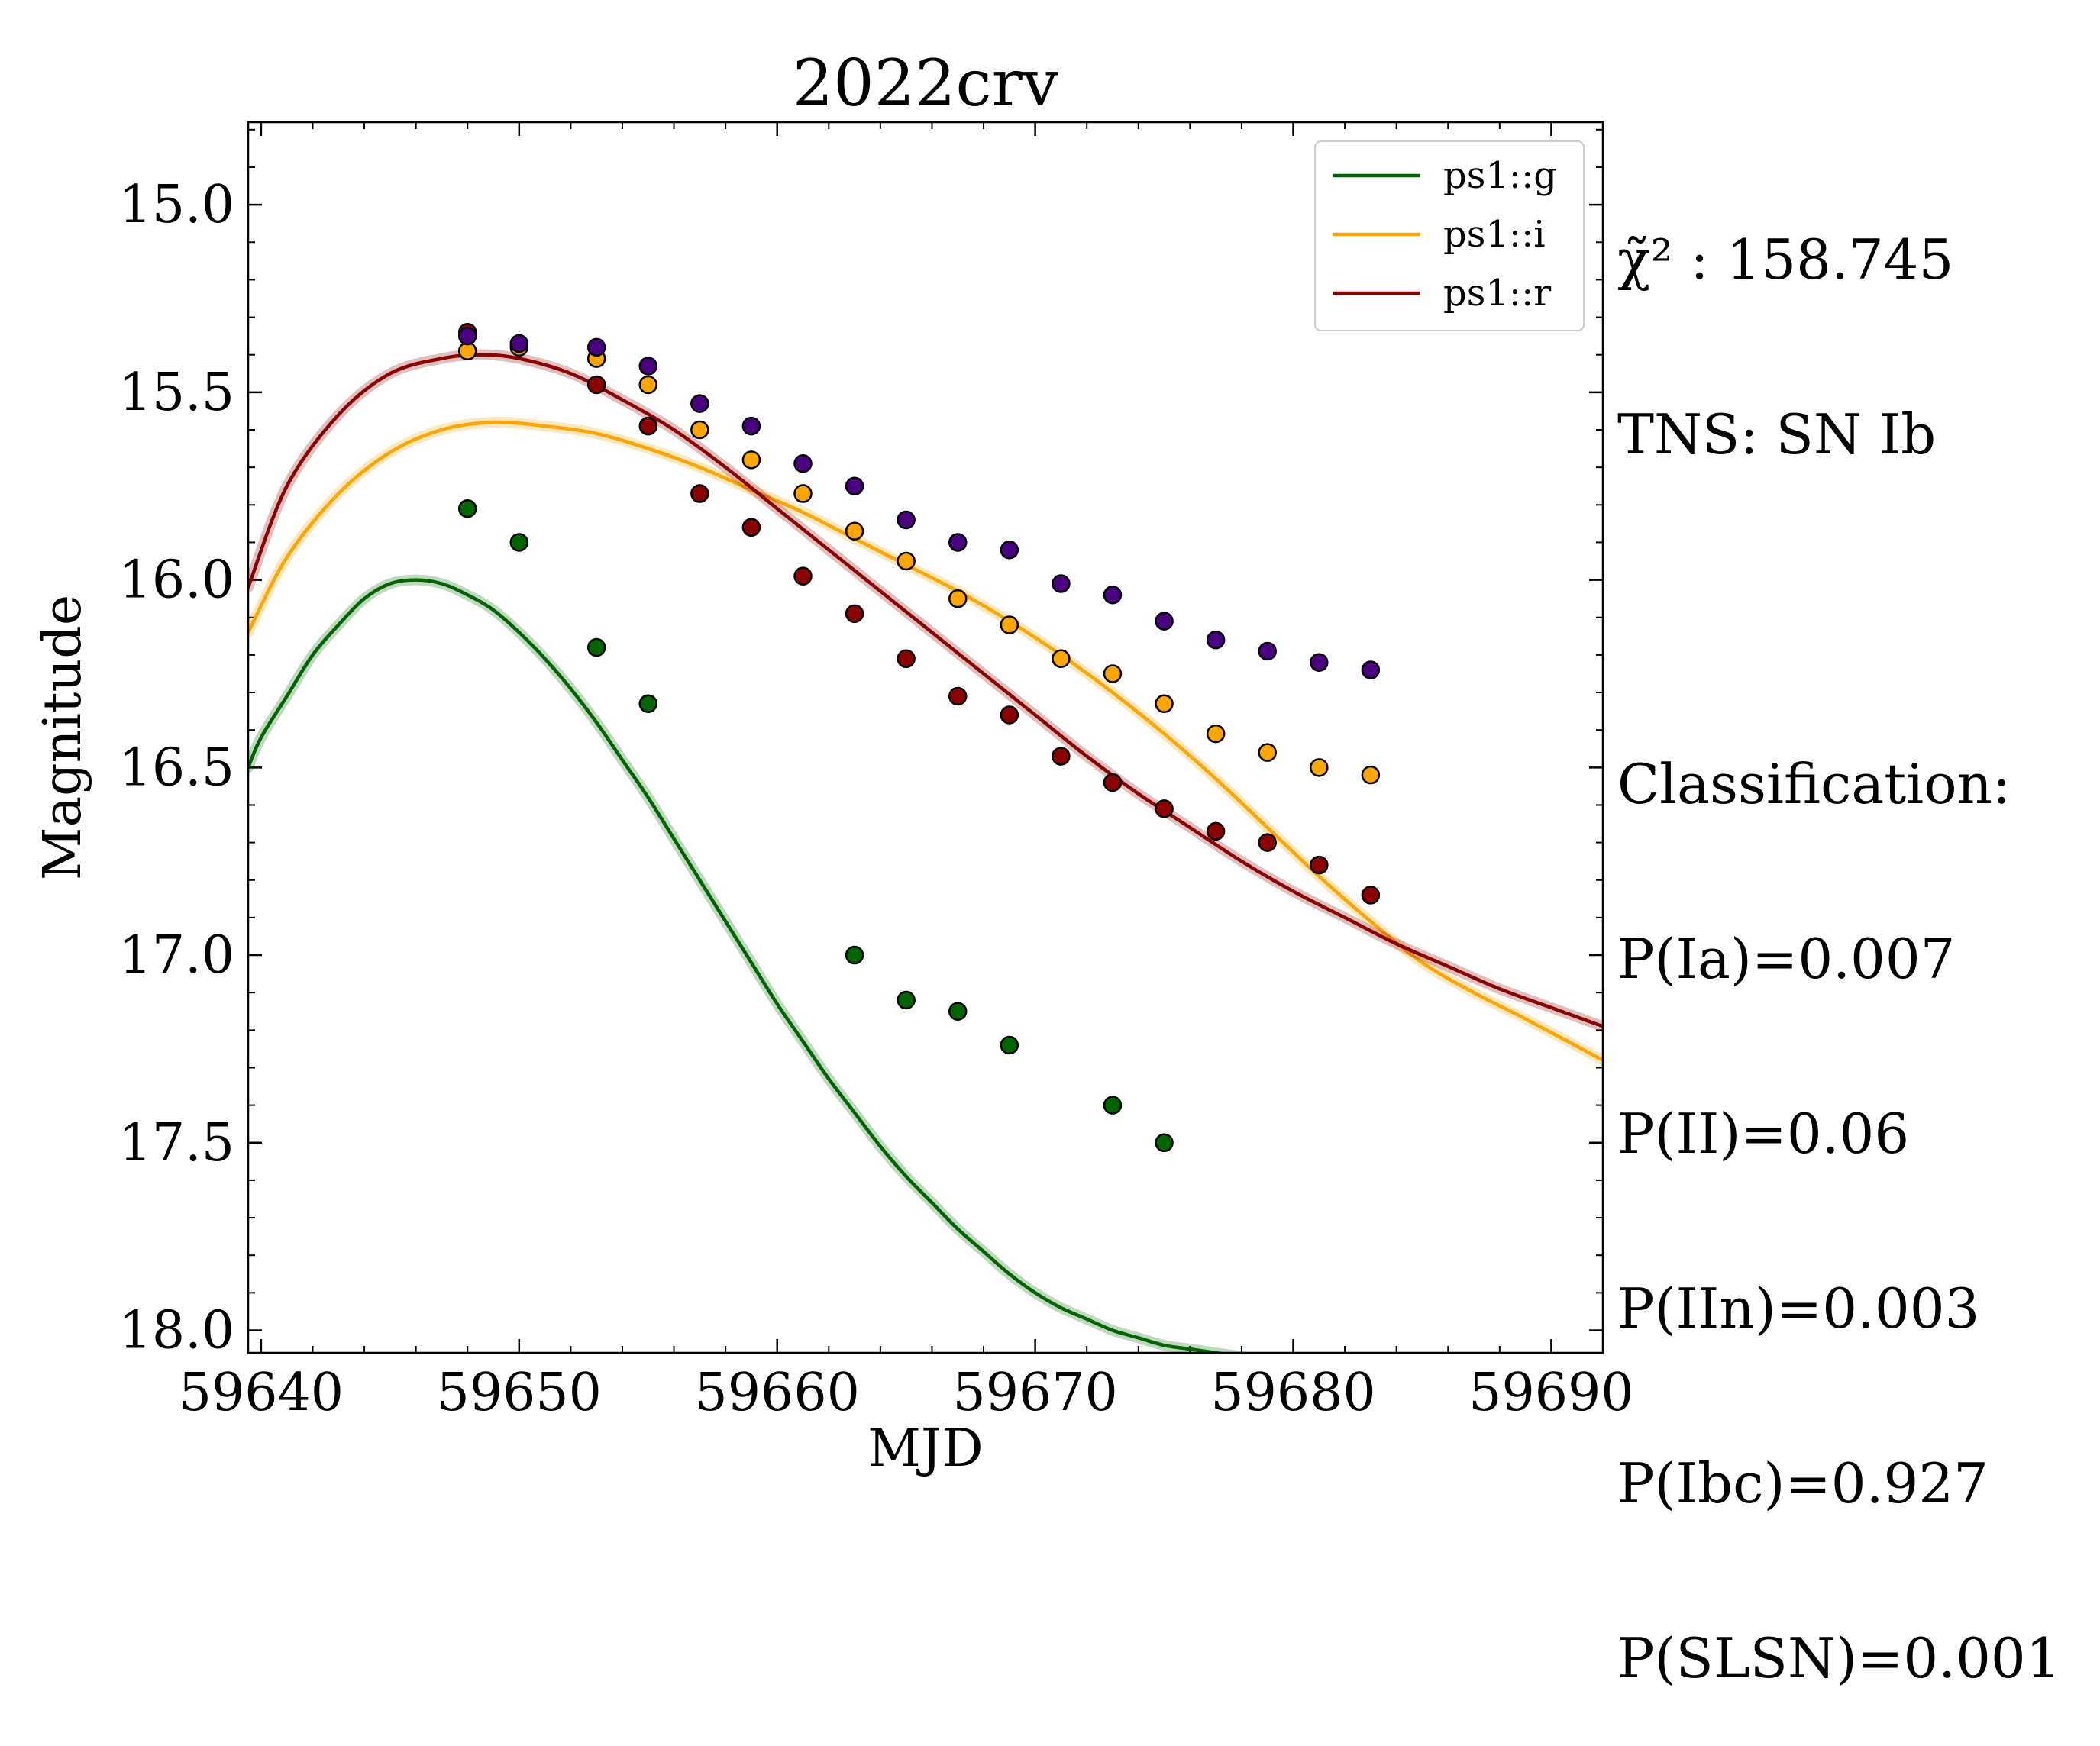 The width and height of the screenshot is (2100, 1746). Describe the element at coordinates (1500, 175) in the screenshot. I see `legend-label: ps1::g` at that location.